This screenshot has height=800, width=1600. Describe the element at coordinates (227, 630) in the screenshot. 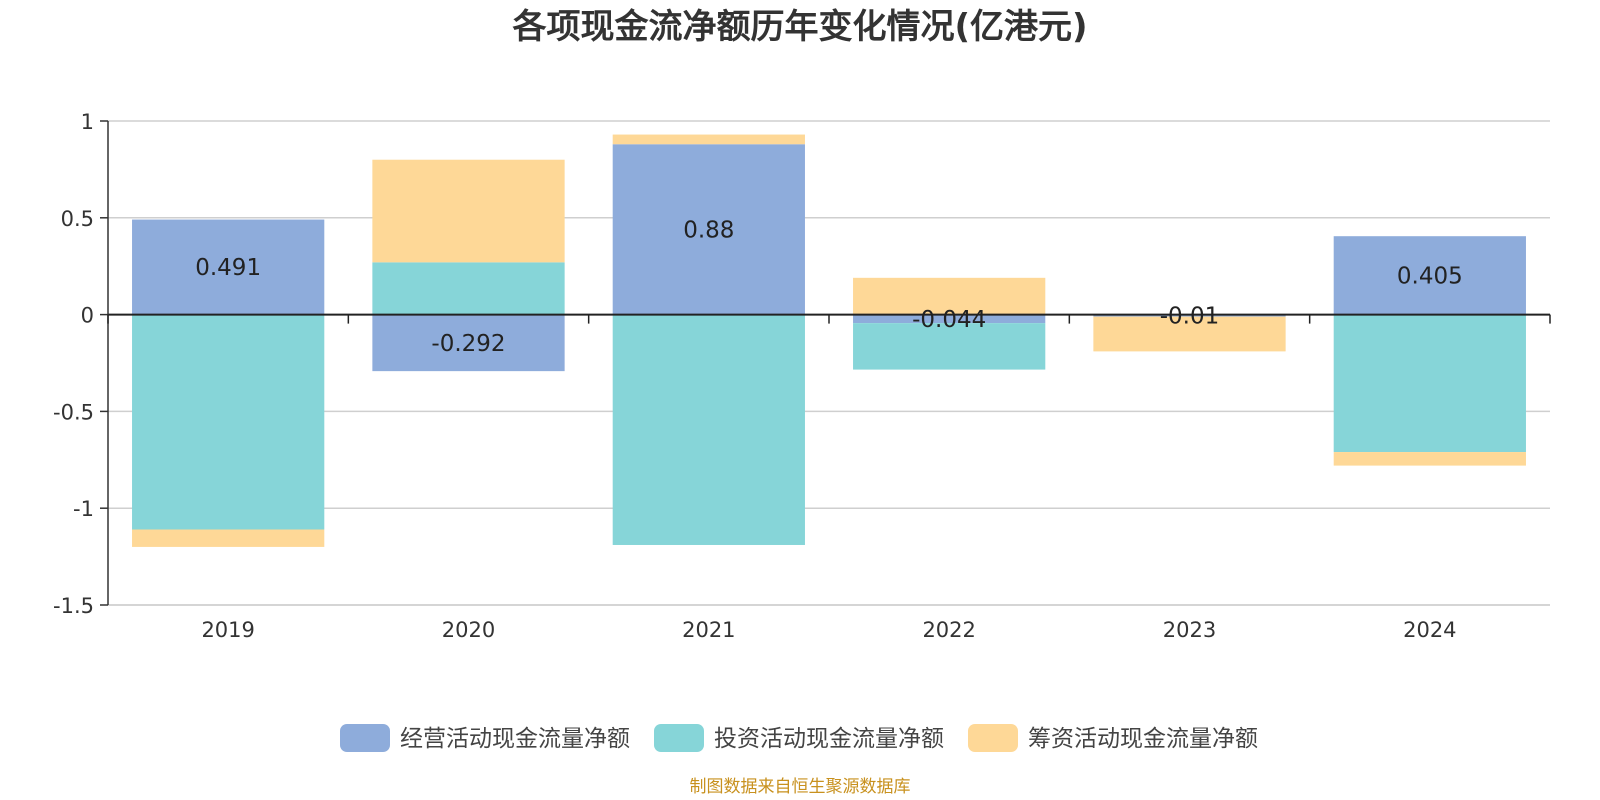

I see `x-tick-label-2019: 2019` at that location.